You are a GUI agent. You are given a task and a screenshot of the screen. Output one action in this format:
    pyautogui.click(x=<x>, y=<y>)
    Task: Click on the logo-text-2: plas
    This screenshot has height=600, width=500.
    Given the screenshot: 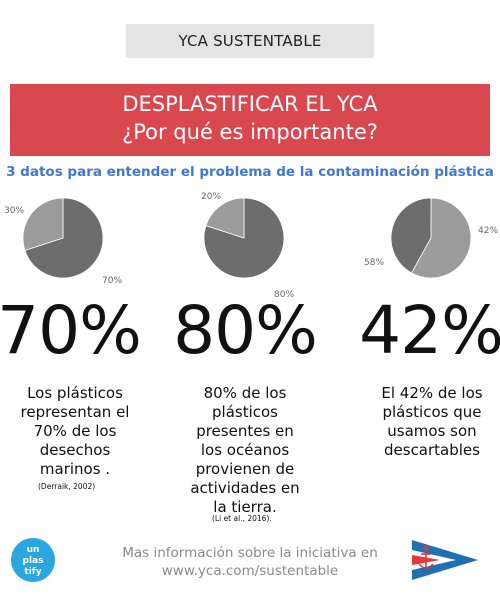 What is the action you would take?
    pyautogui.click(x=33, y=561)
    